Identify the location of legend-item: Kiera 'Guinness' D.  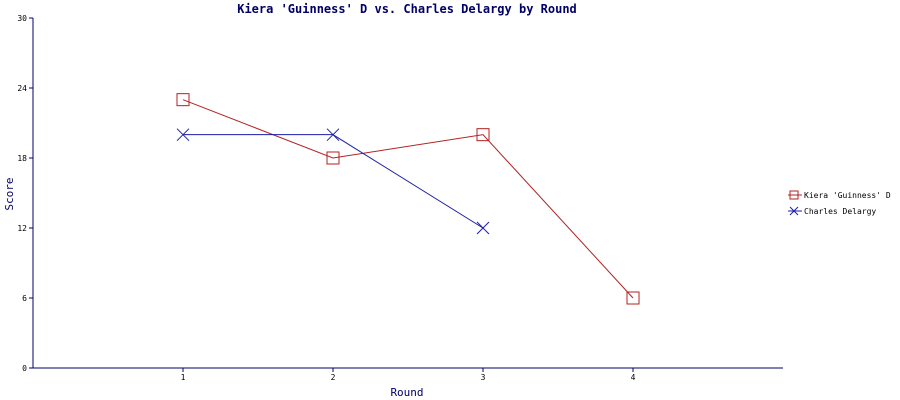
(839, 195).